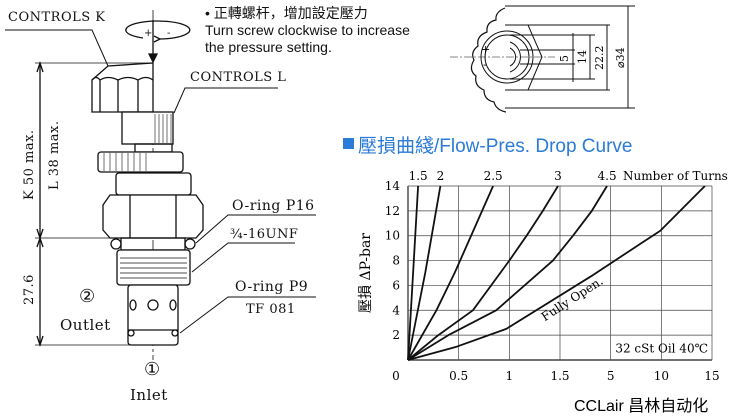 The width and height of the screenshot is (740, 416). Describe the element at coordinates (611, 376) in the screenshot. I see `x-tick-label: 5` at that location.